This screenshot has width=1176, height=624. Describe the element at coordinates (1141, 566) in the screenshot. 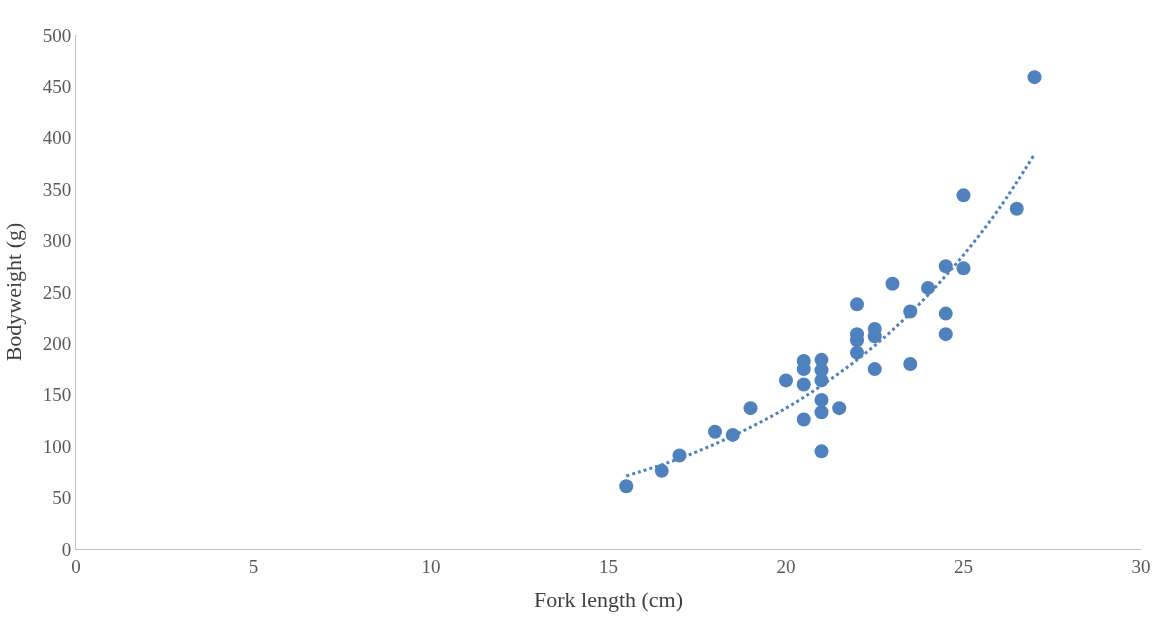

I see `x-tick-label: 30` at that location.